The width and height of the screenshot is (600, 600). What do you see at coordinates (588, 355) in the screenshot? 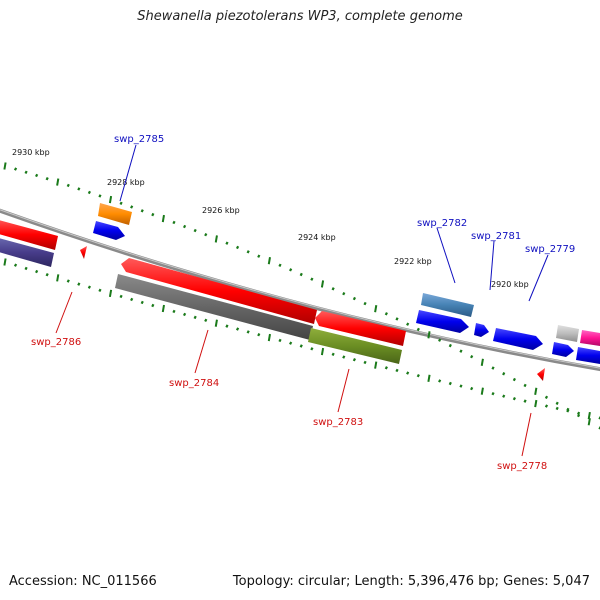
I see `gene-feature-blue-c` at bounding box center [588, 355].